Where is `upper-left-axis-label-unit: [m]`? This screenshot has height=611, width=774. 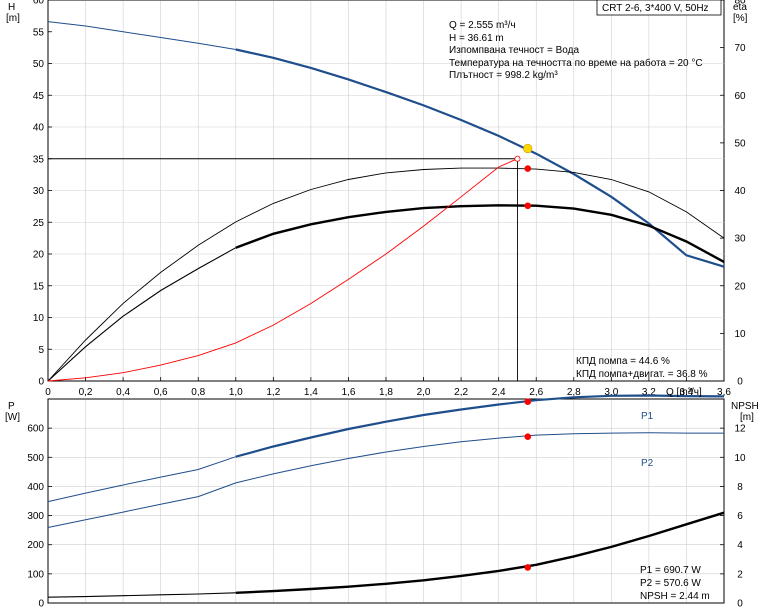
upper-left-axis-label-unit: [m] is located at coordinates (13, 18).